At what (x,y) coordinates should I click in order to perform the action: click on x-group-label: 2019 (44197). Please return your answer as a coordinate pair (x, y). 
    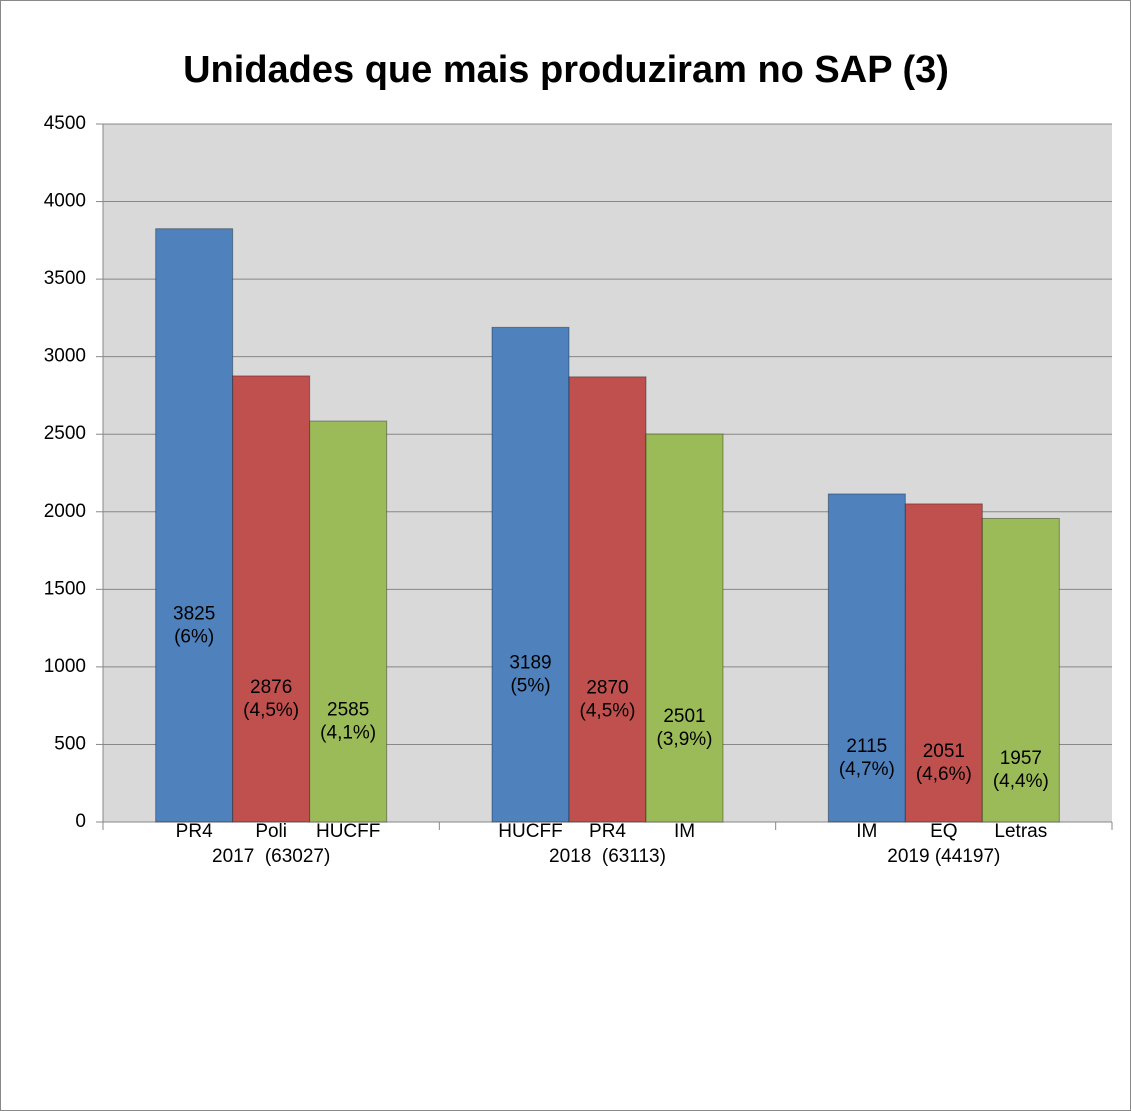
    Looking at the image, I should click on (943, 856).